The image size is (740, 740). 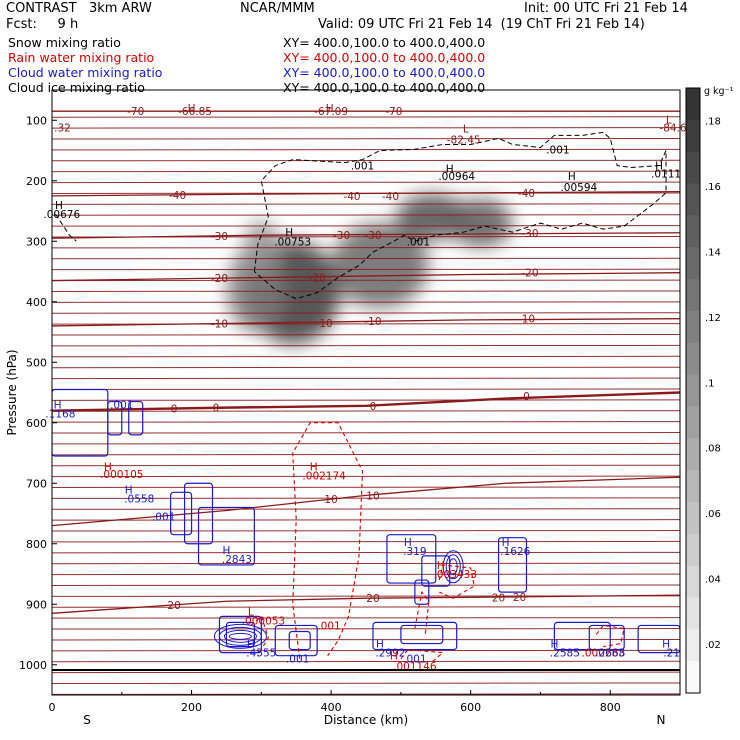 I want to click on endpoint-left-label: S, so click(x=87, y=720).